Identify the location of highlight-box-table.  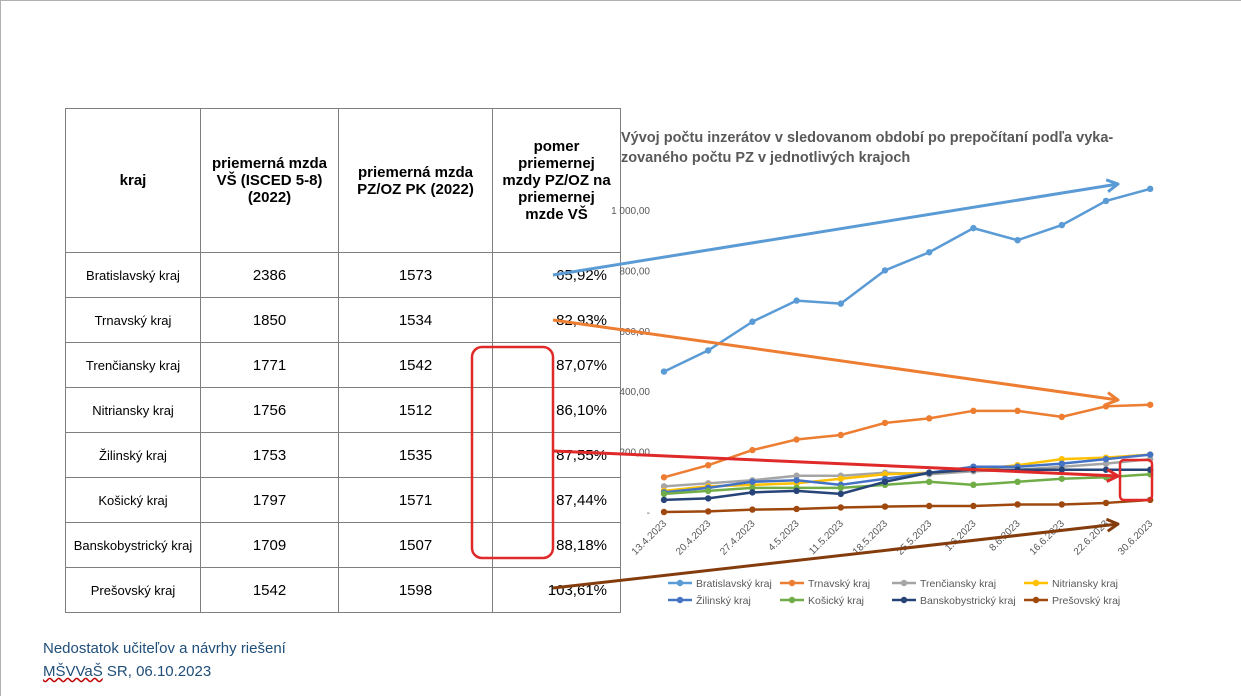
(512, 452).